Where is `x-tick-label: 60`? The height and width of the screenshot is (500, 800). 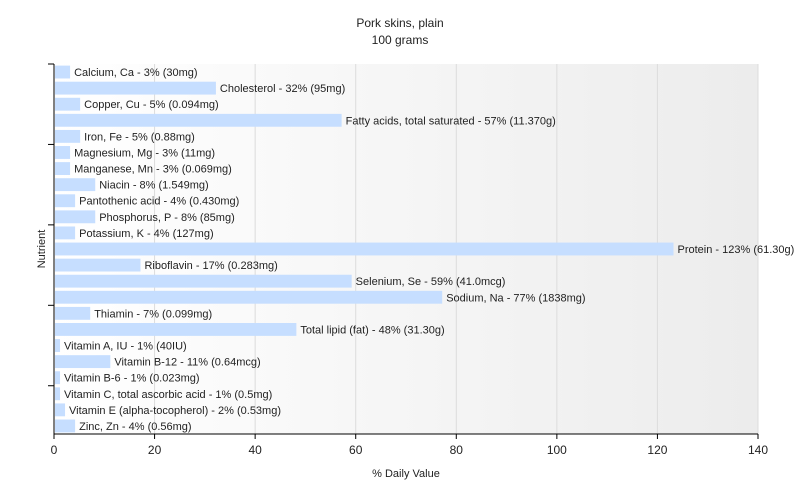
x-tick-label: 60 is located at coordinates (356, 450).